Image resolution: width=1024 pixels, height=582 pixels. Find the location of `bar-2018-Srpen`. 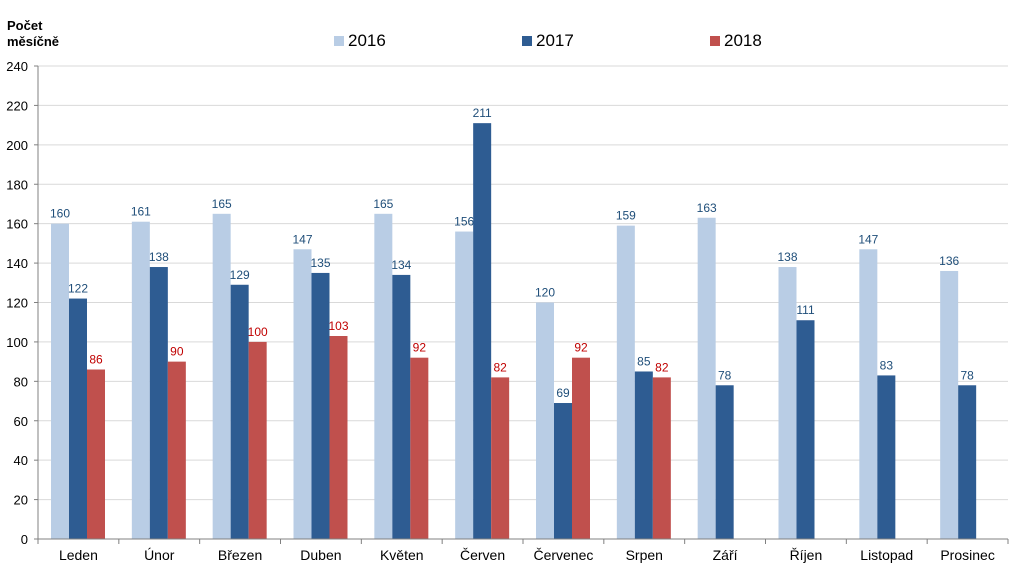

bar-2018-Srpen is located at coordinates (661, 458).